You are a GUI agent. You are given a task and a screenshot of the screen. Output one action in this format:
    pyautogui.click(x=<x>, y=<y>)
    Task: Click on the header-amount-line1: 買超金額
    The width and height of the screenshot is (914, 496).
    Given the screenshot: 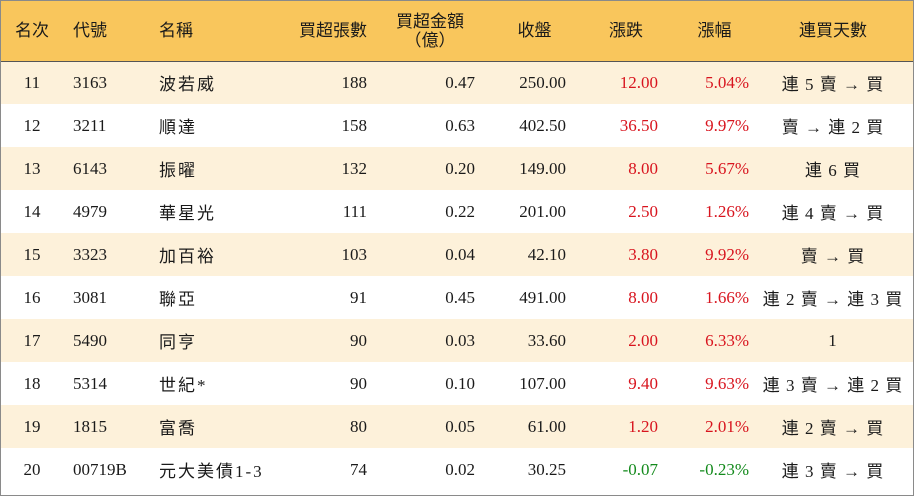 What is the action you would take?
    pyautogui.click(x=430, y=21)
    